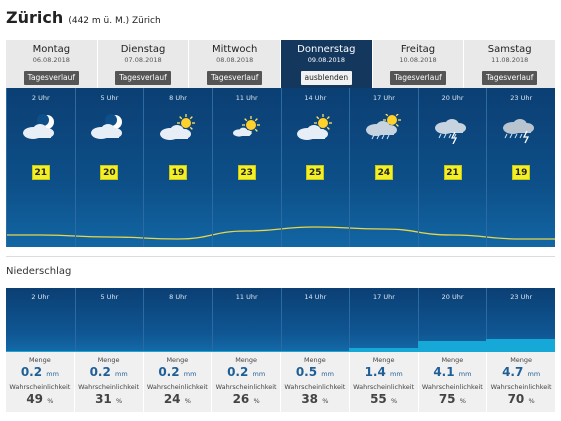  Describe the element at coordinates (246, 297) in the screenshot. I see `precip-hour-label: 11 Uhr` at that location.